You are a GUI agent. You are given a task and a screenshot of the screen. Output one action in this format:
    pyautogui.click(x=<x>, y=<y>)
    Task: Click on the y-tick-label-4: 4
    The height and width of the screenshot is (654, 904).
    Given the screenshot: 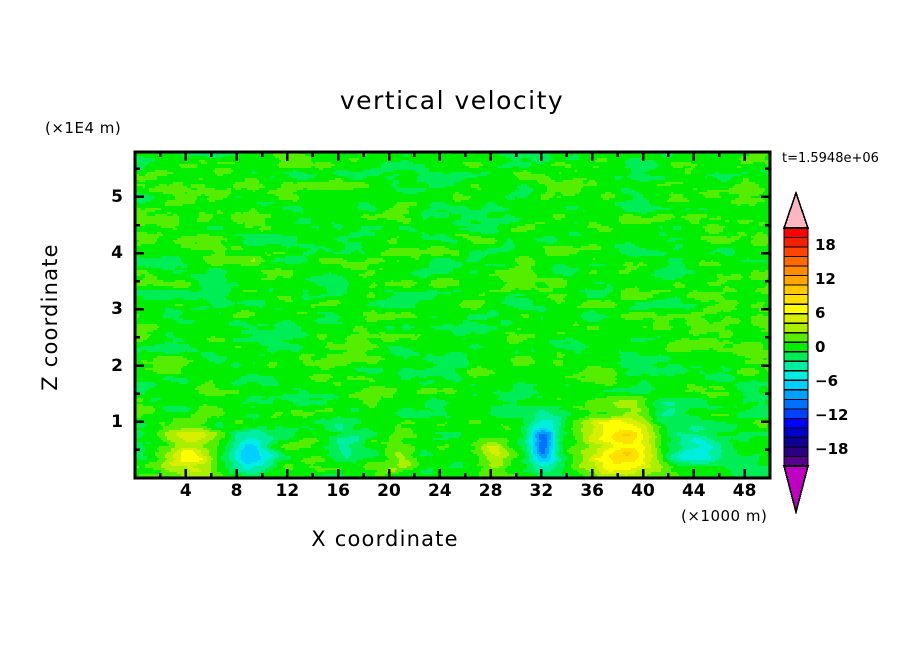 What is the action you would take?
    pyautogui.click(x=117, y=253)
    